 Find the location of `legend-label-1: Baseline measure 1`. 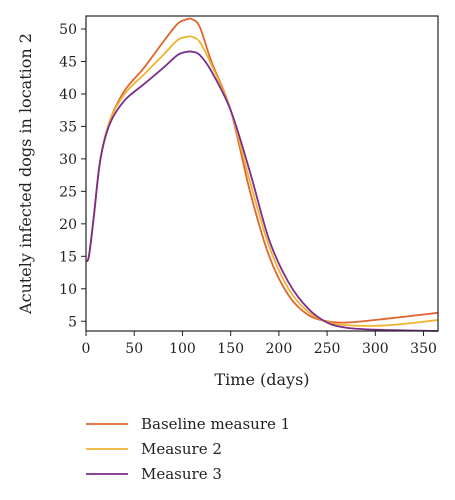

legend-label-1: Baseline measure 1 is located at coordinates (215, 424).